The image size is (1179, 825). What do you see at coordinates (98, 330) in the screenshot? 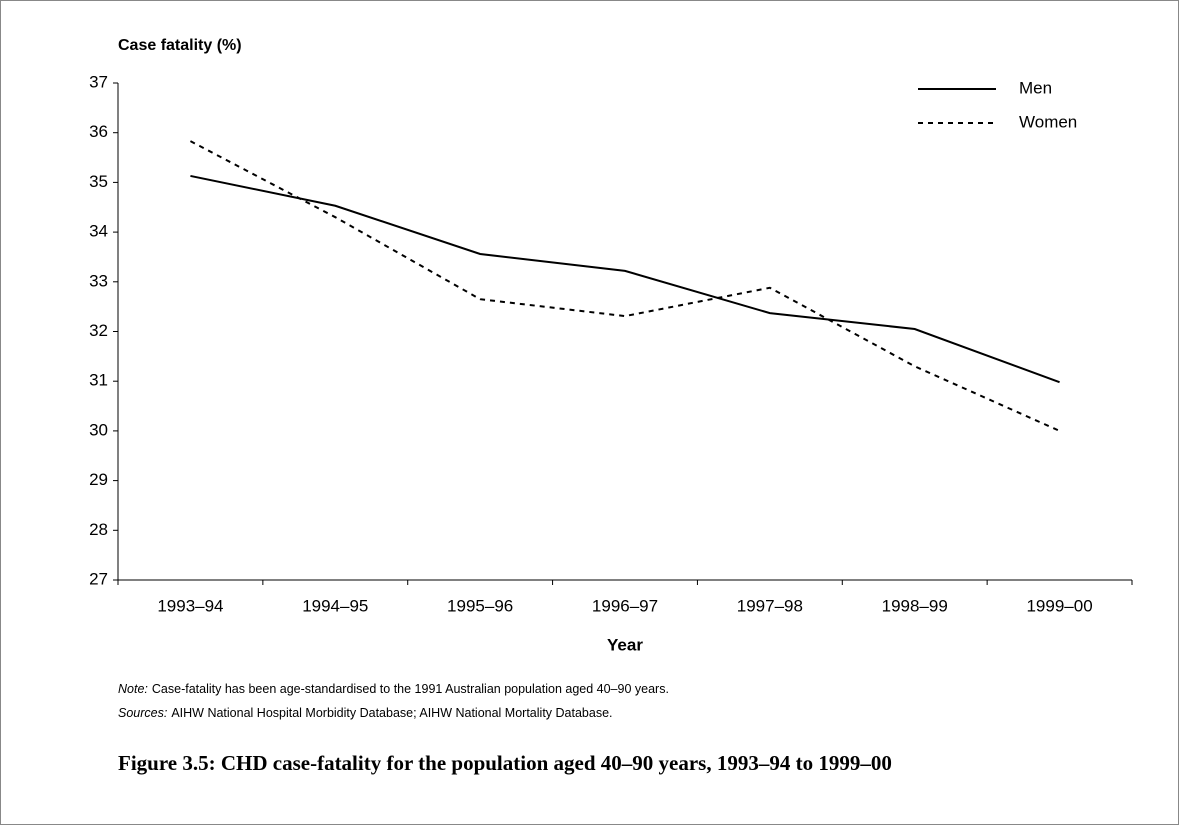
I see `y-tick-label: 32` at bounding box center [98, 330].